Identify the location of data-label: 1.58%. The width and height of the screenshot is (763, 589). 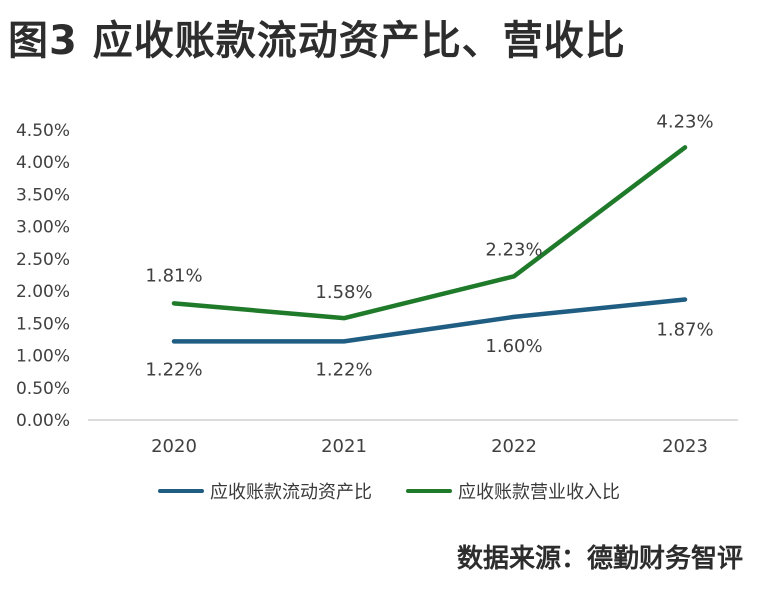
(343, 292).